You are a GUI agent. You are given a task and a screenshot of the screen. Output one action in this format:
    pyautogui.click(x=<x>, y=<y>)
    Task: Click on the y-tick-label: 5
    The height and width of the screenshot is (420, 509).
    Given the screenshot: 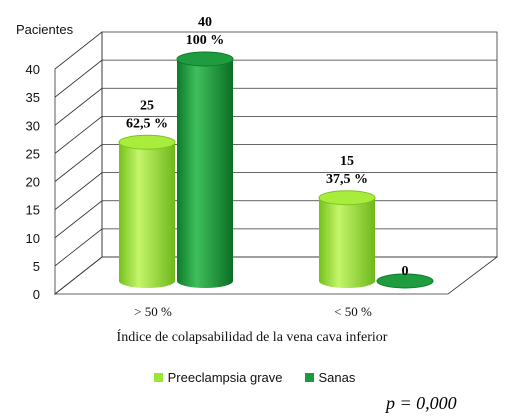 What is the action you would take?
    pyautogui.click(x=36, y=266)
    